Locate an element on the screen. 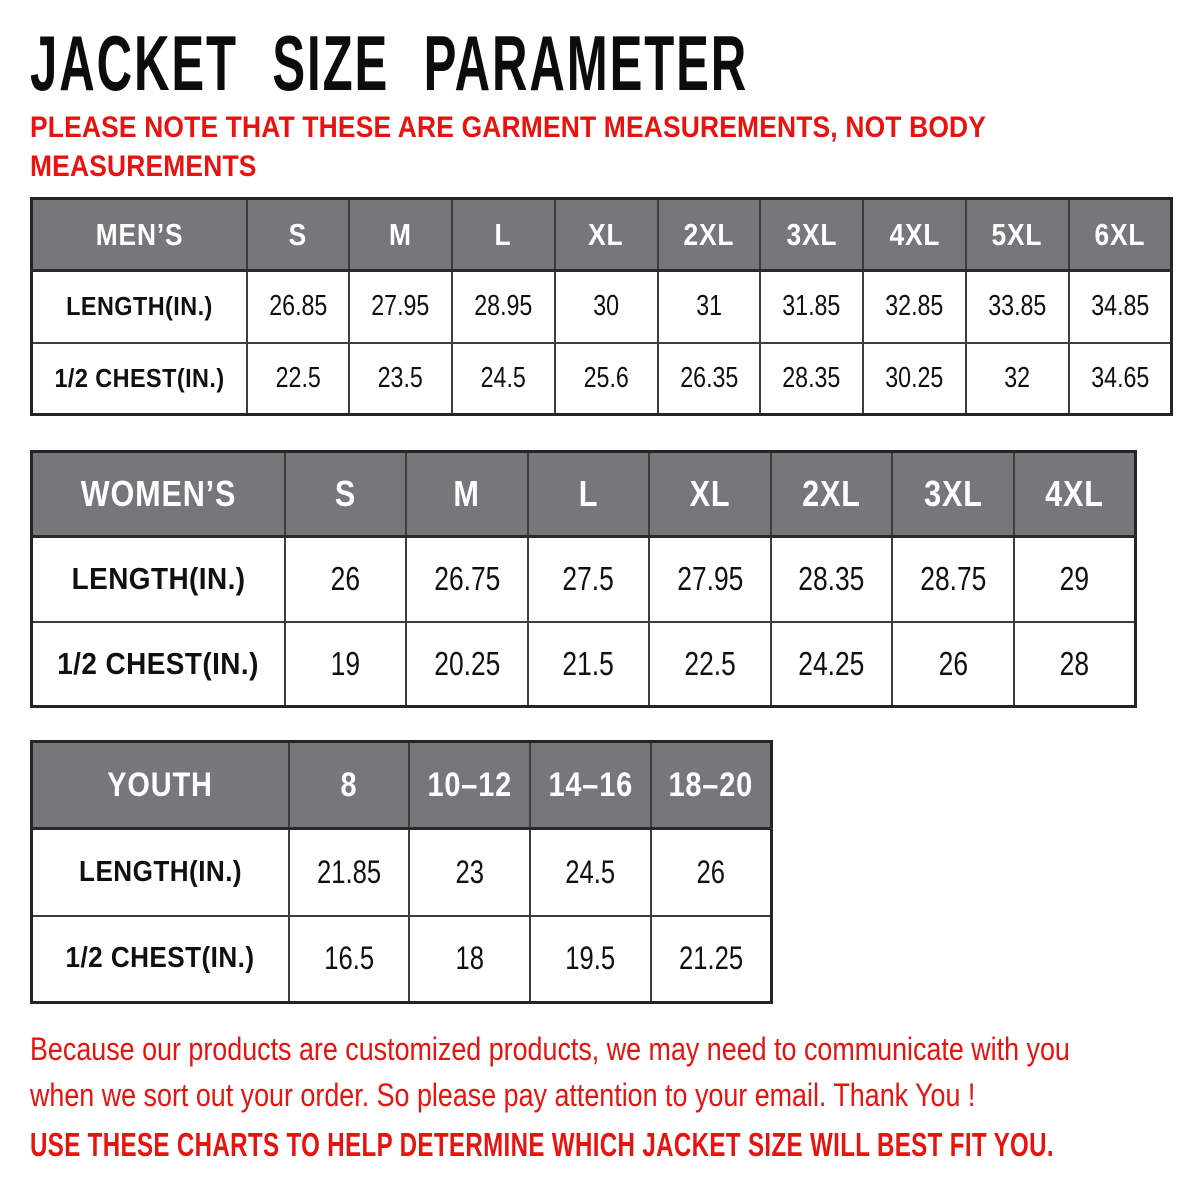 The height and width of the screenshot is (1200, 1200). measure-value: 21.5 is located at coordinates (588, 663).